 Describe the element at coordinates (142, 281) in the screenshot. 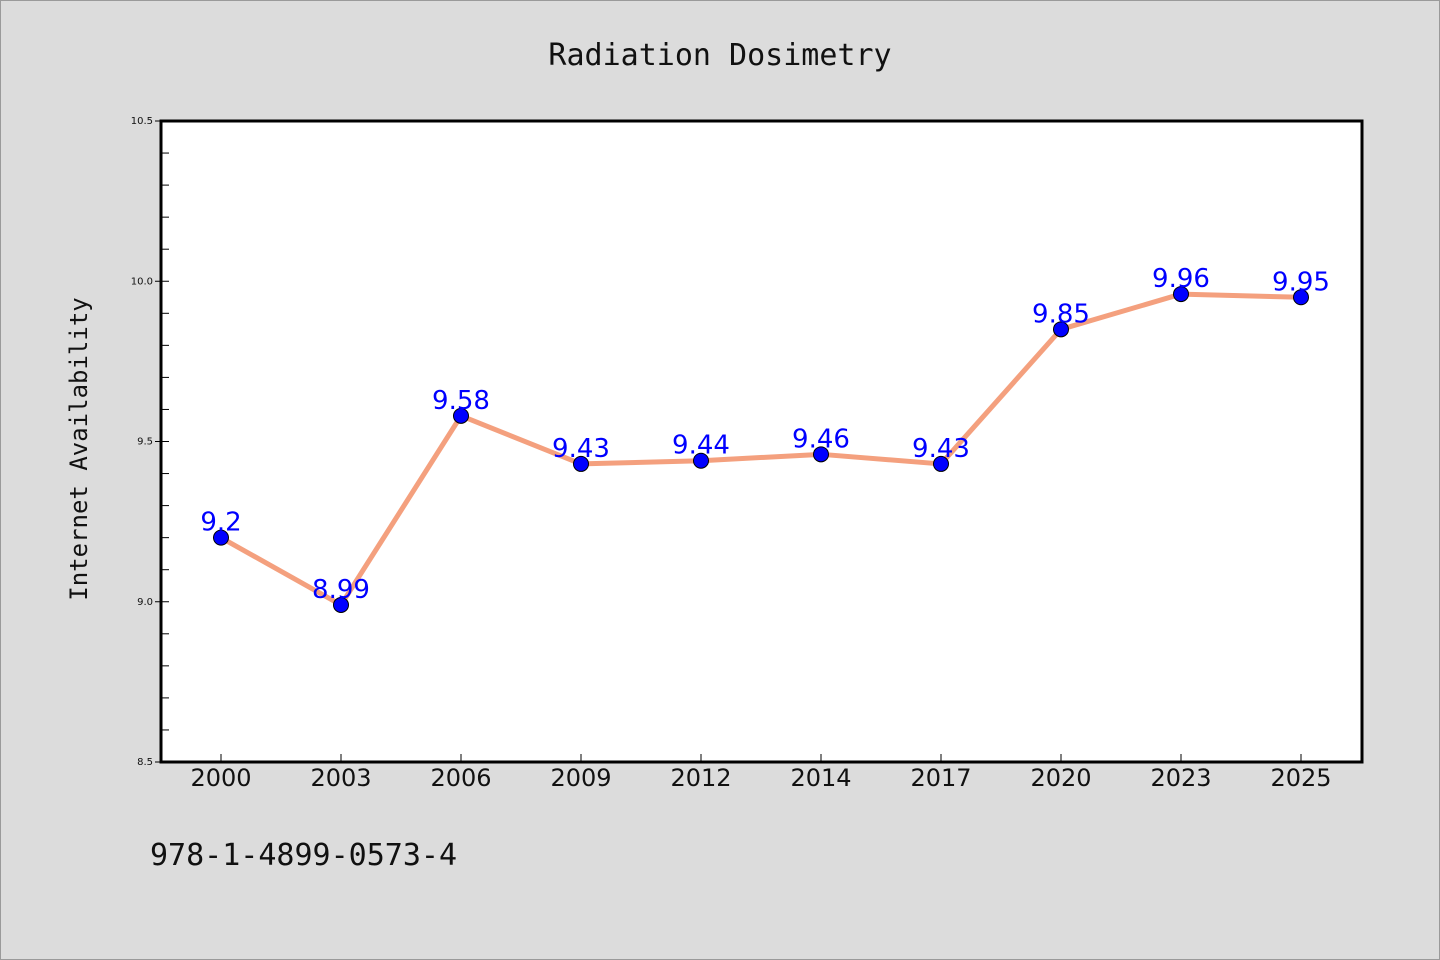

I see `y-tick-label: 10.0` at that location.